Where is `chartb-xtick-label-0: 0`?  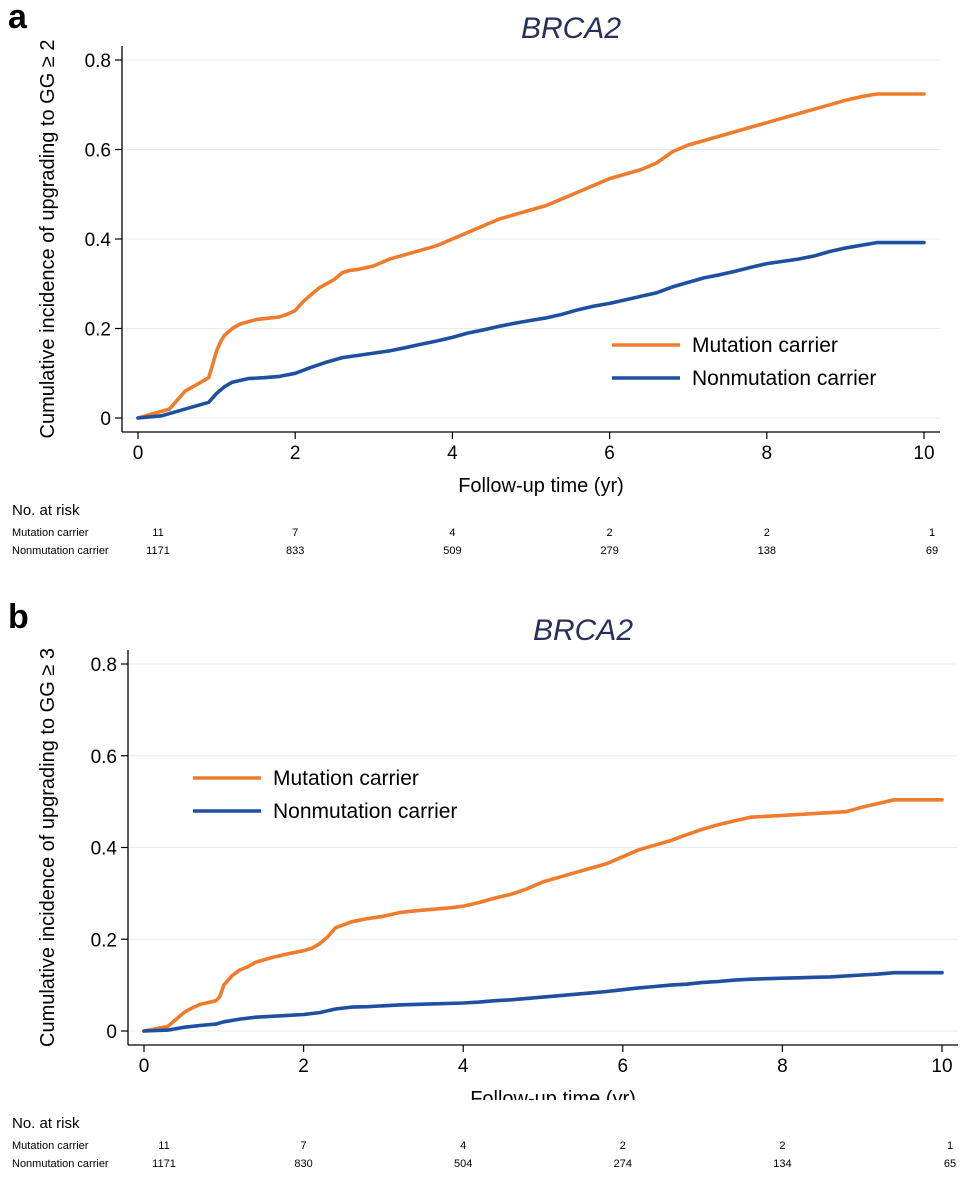 chartb-xtick-label-0: 0 is located at coordinates (144, 1066).